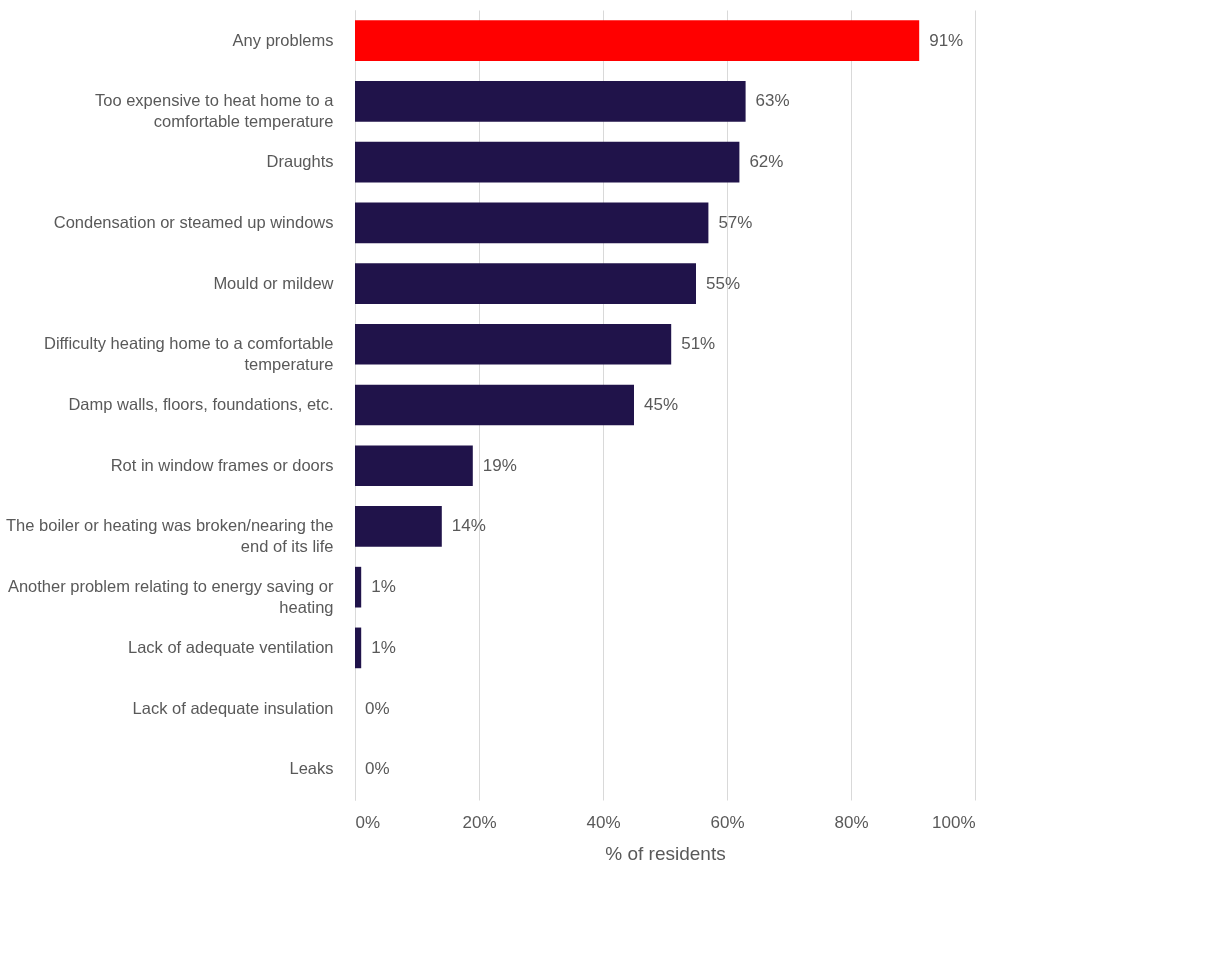 This screenshot has height=956, width=1214. Describe the element at coordinates (273, 282) in the screenshot. I see `y-tick-label: Mould or mildew` at that location.